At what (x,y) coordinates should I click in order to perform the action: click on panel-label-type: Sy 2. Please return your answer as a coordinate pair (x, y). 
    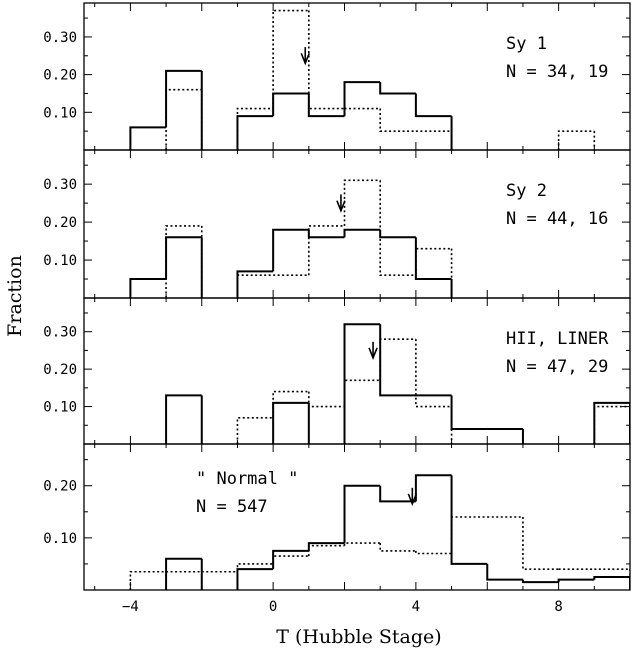
    Looking at the image, I should click on (526, 191).